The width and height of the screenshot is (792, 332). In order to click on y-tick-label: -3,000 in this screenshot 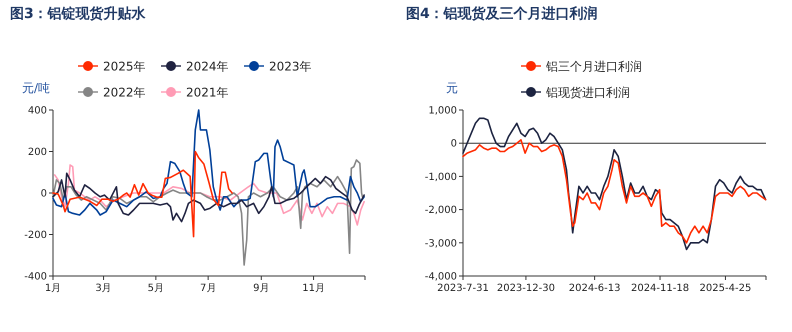, I will do `click(440, 244)`.